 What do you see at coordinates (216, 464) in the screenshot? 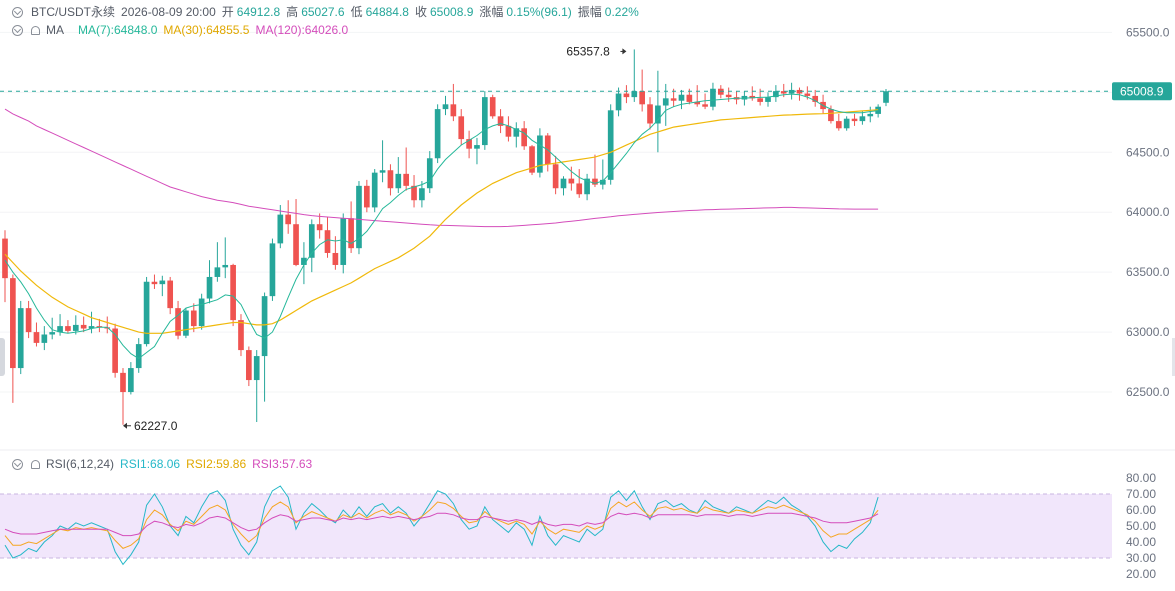
I see `rsi2-legend: RSI2:59.86` at bounding box center [216, 464].